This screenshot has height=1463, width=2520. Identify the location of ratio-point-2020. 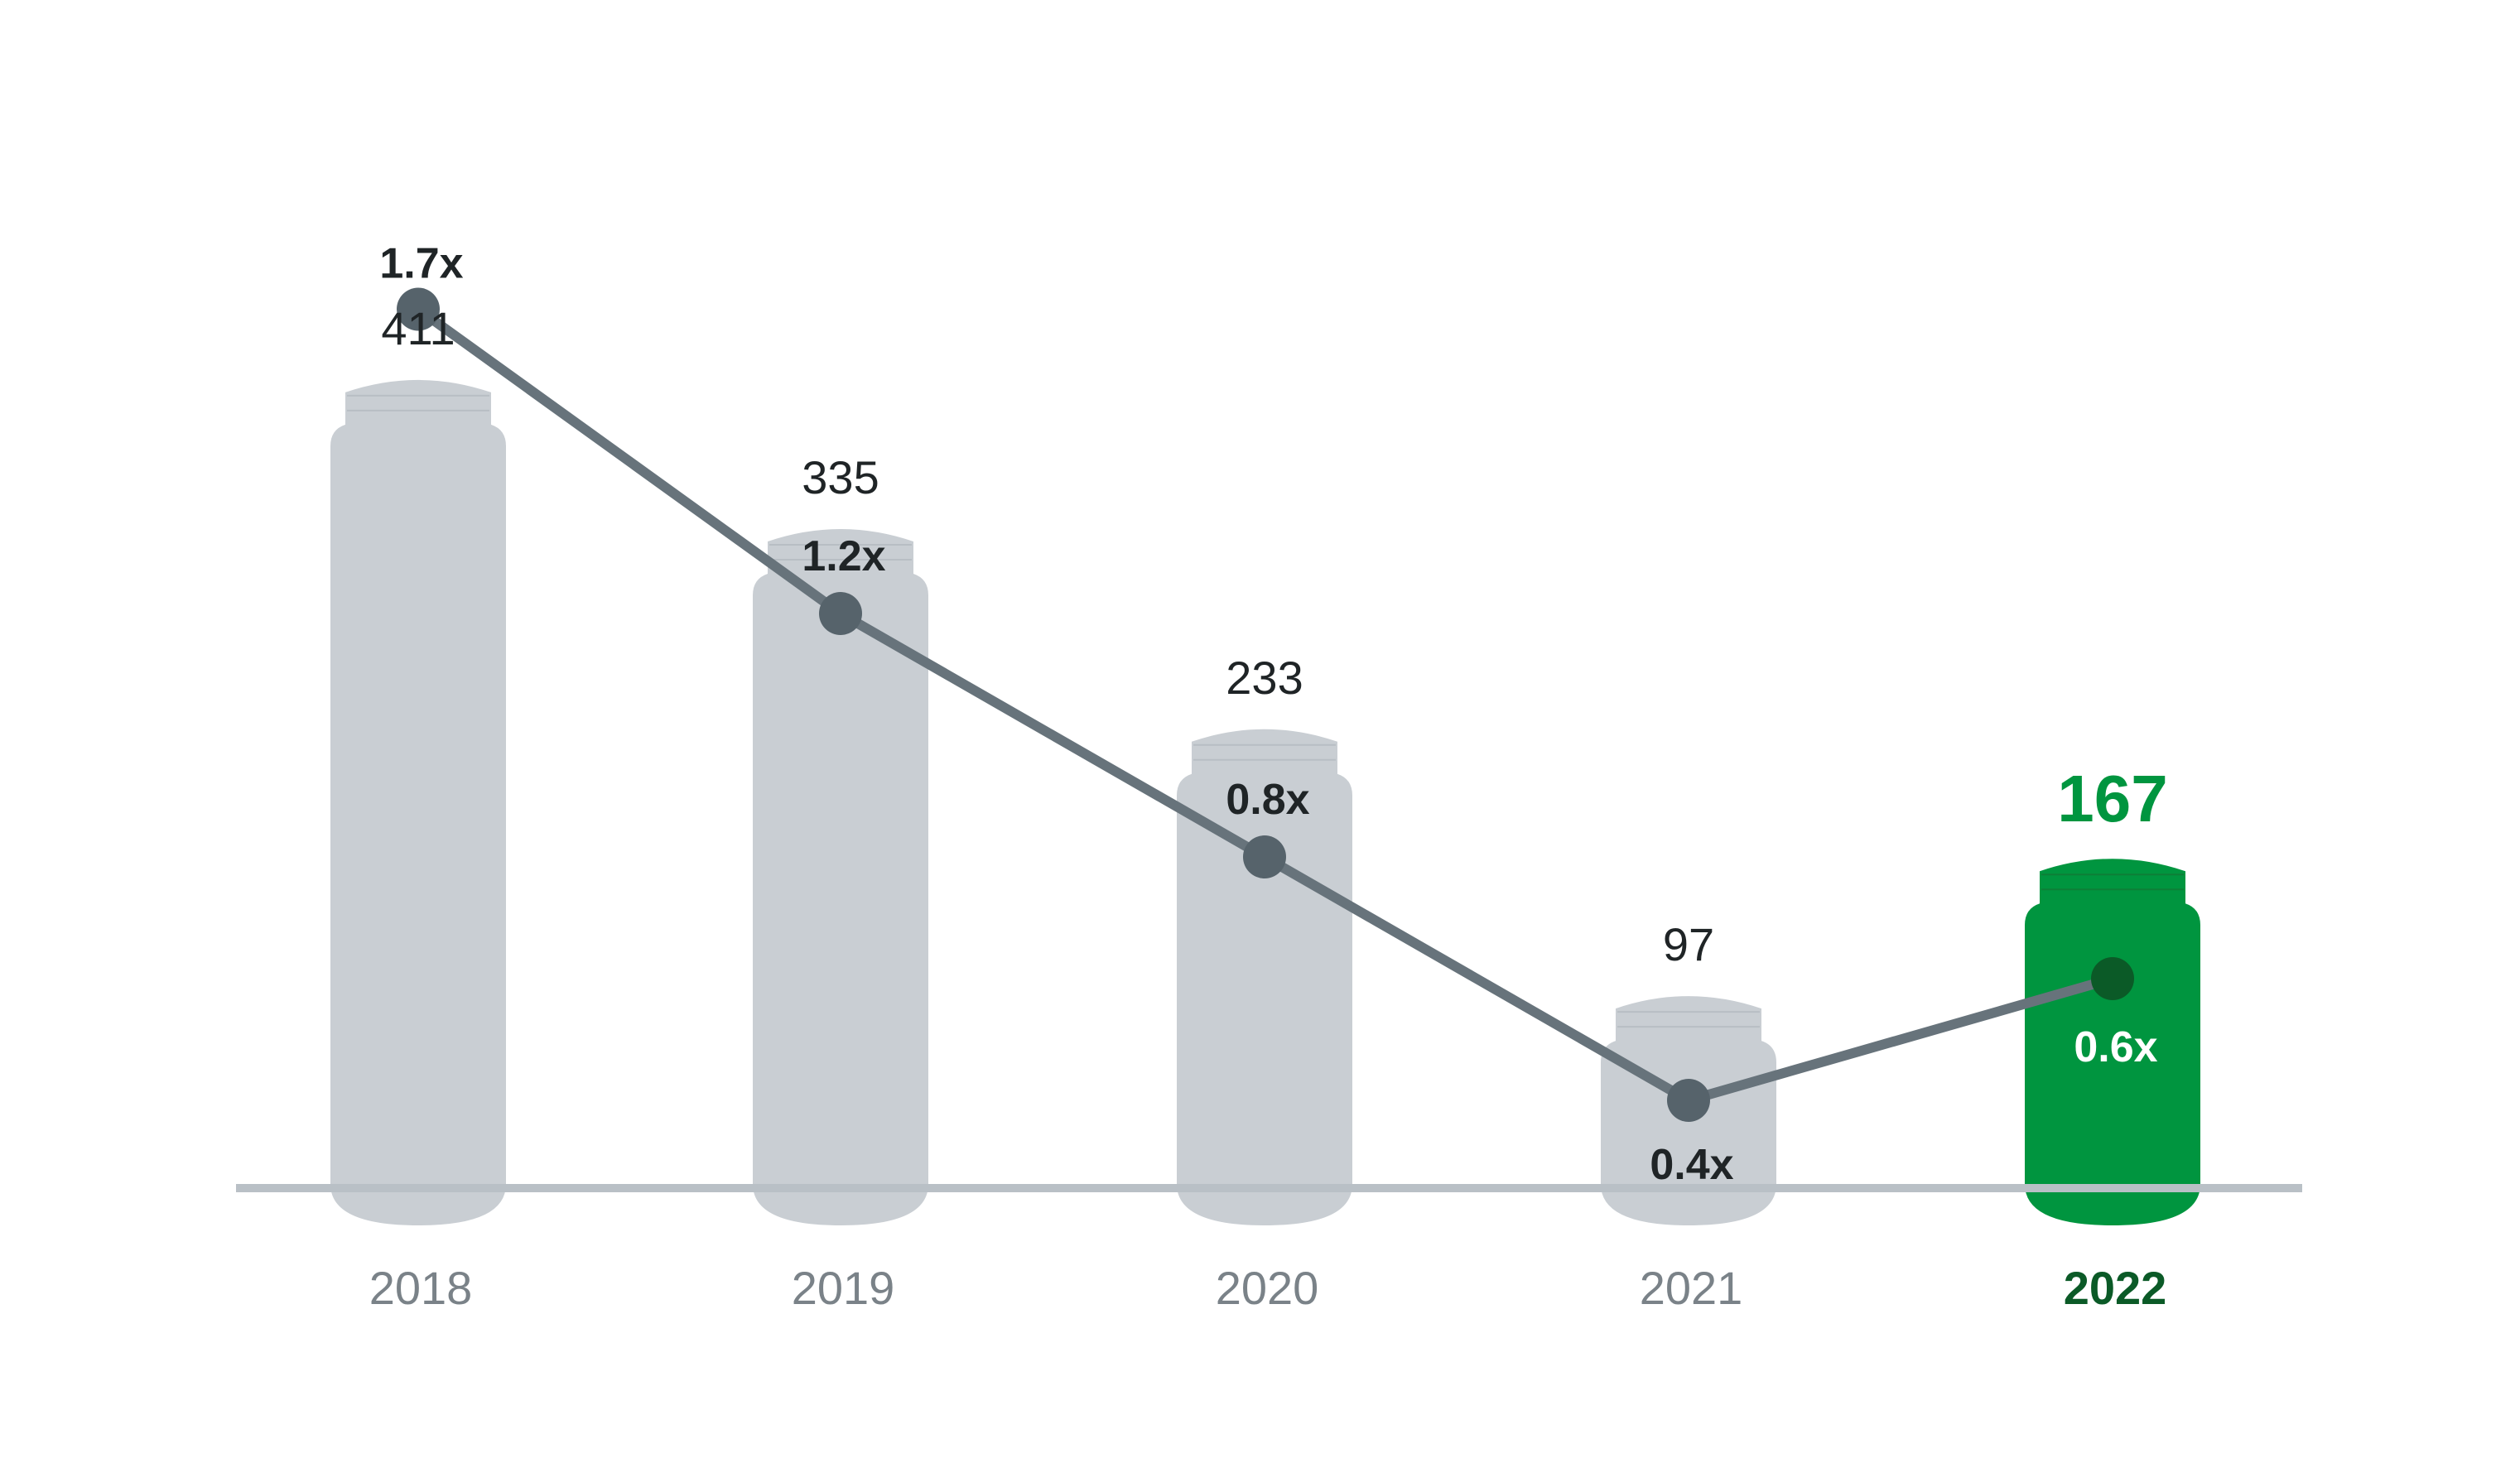
(1264, 857).